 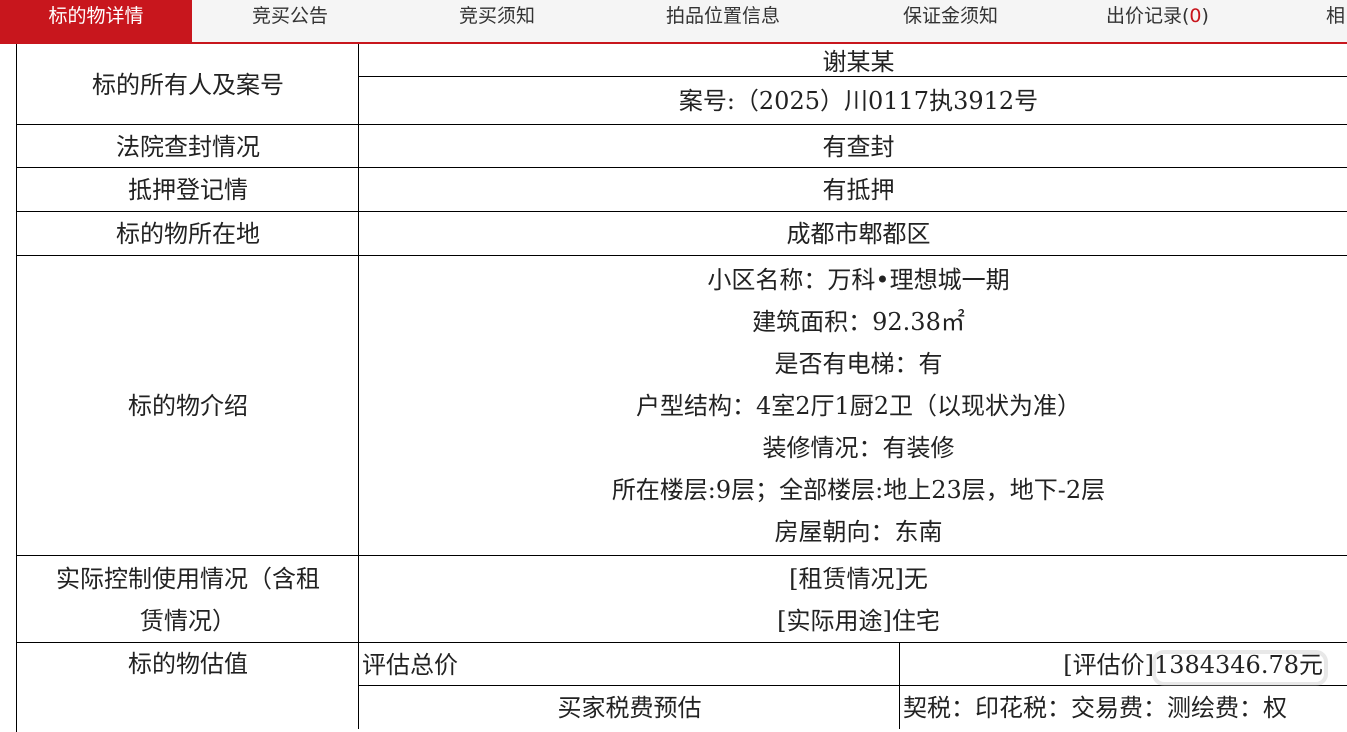 I want to click on control-label-line: 实际控制使用情况（含租, so click(x=188, y=578).